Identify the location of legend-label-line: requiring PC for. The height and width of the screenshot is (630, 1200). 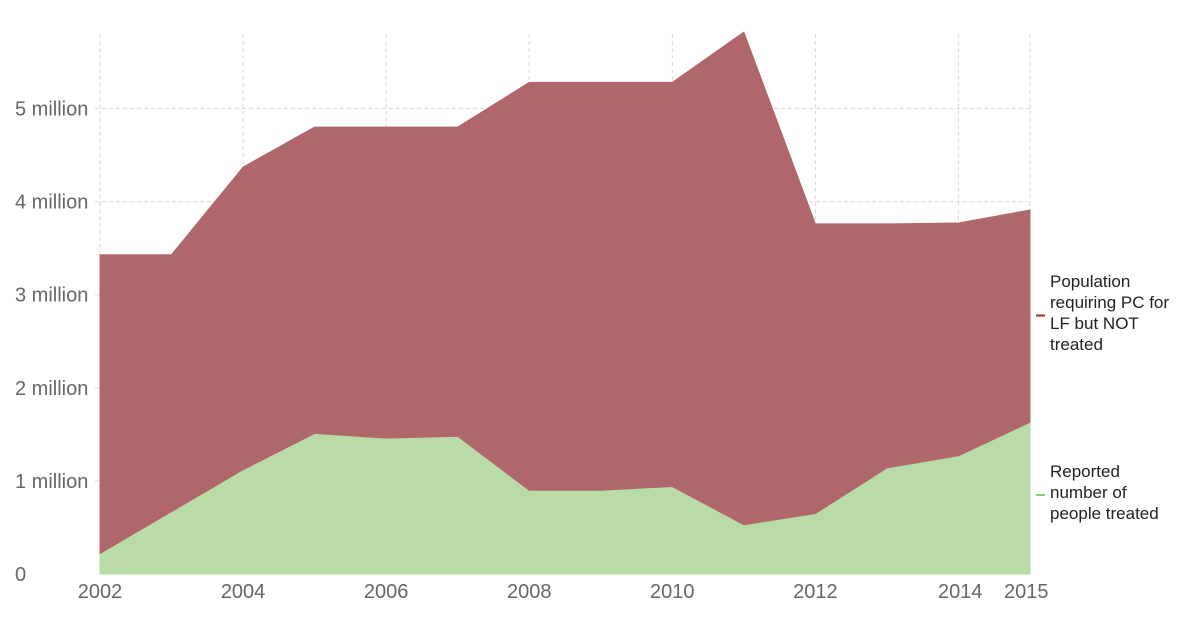
(1109, 302).